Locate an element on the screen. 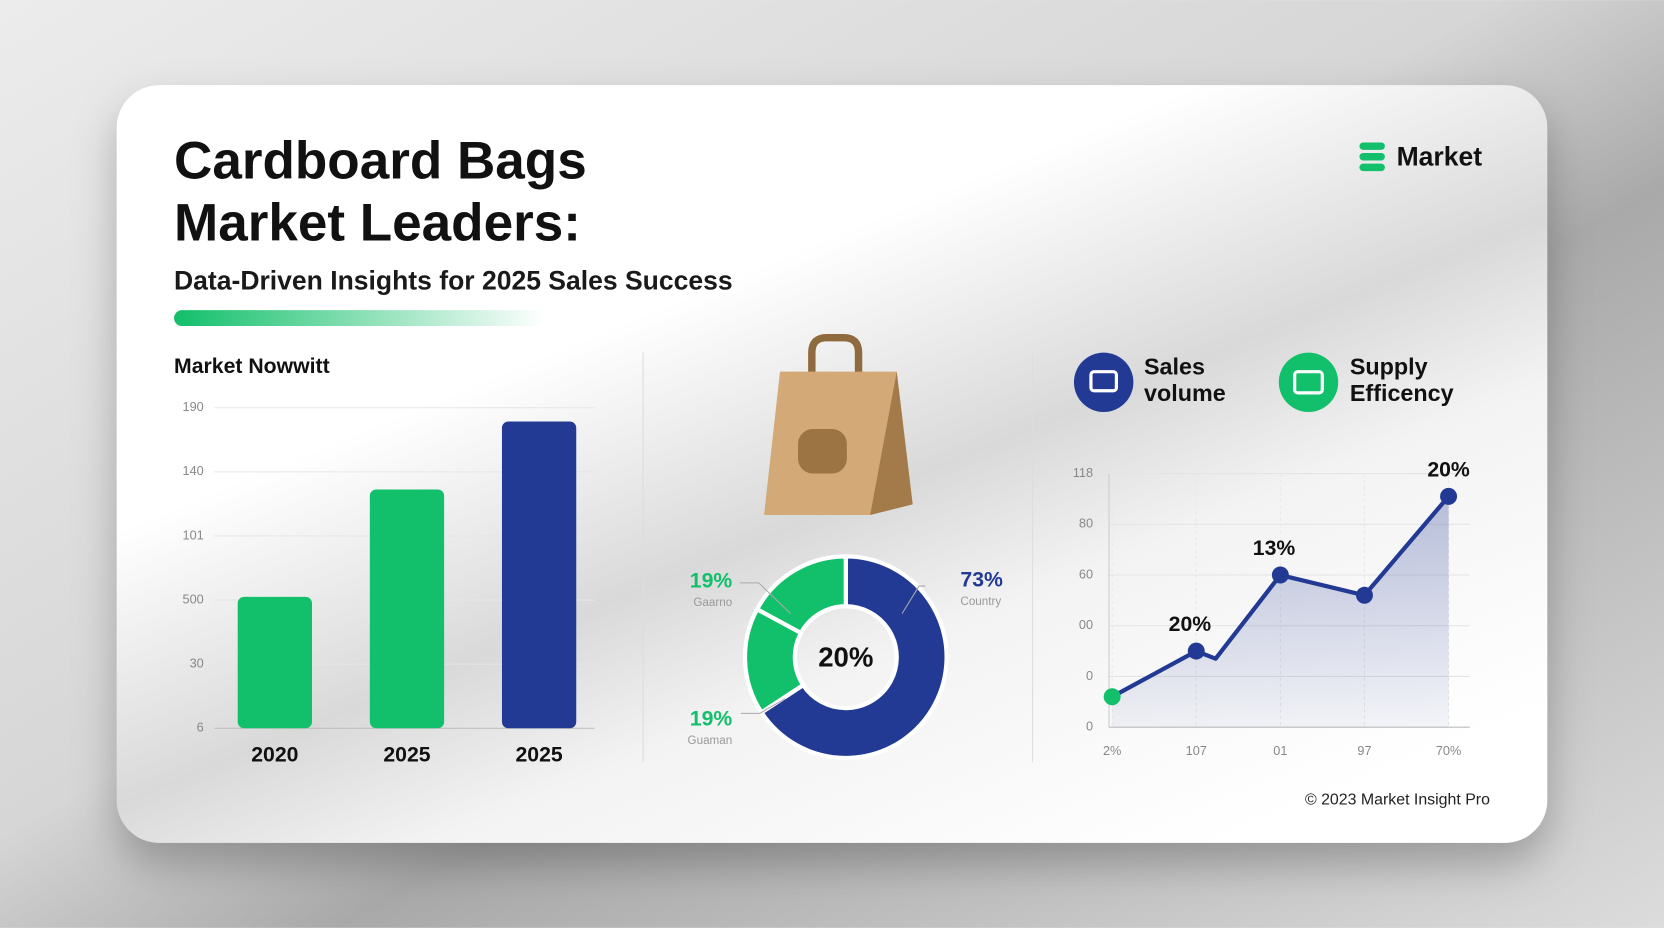 Image resolution: width=1664 pixels, height=928 pixels. y-tick-label: 190 is located at coordinates (193, 406).